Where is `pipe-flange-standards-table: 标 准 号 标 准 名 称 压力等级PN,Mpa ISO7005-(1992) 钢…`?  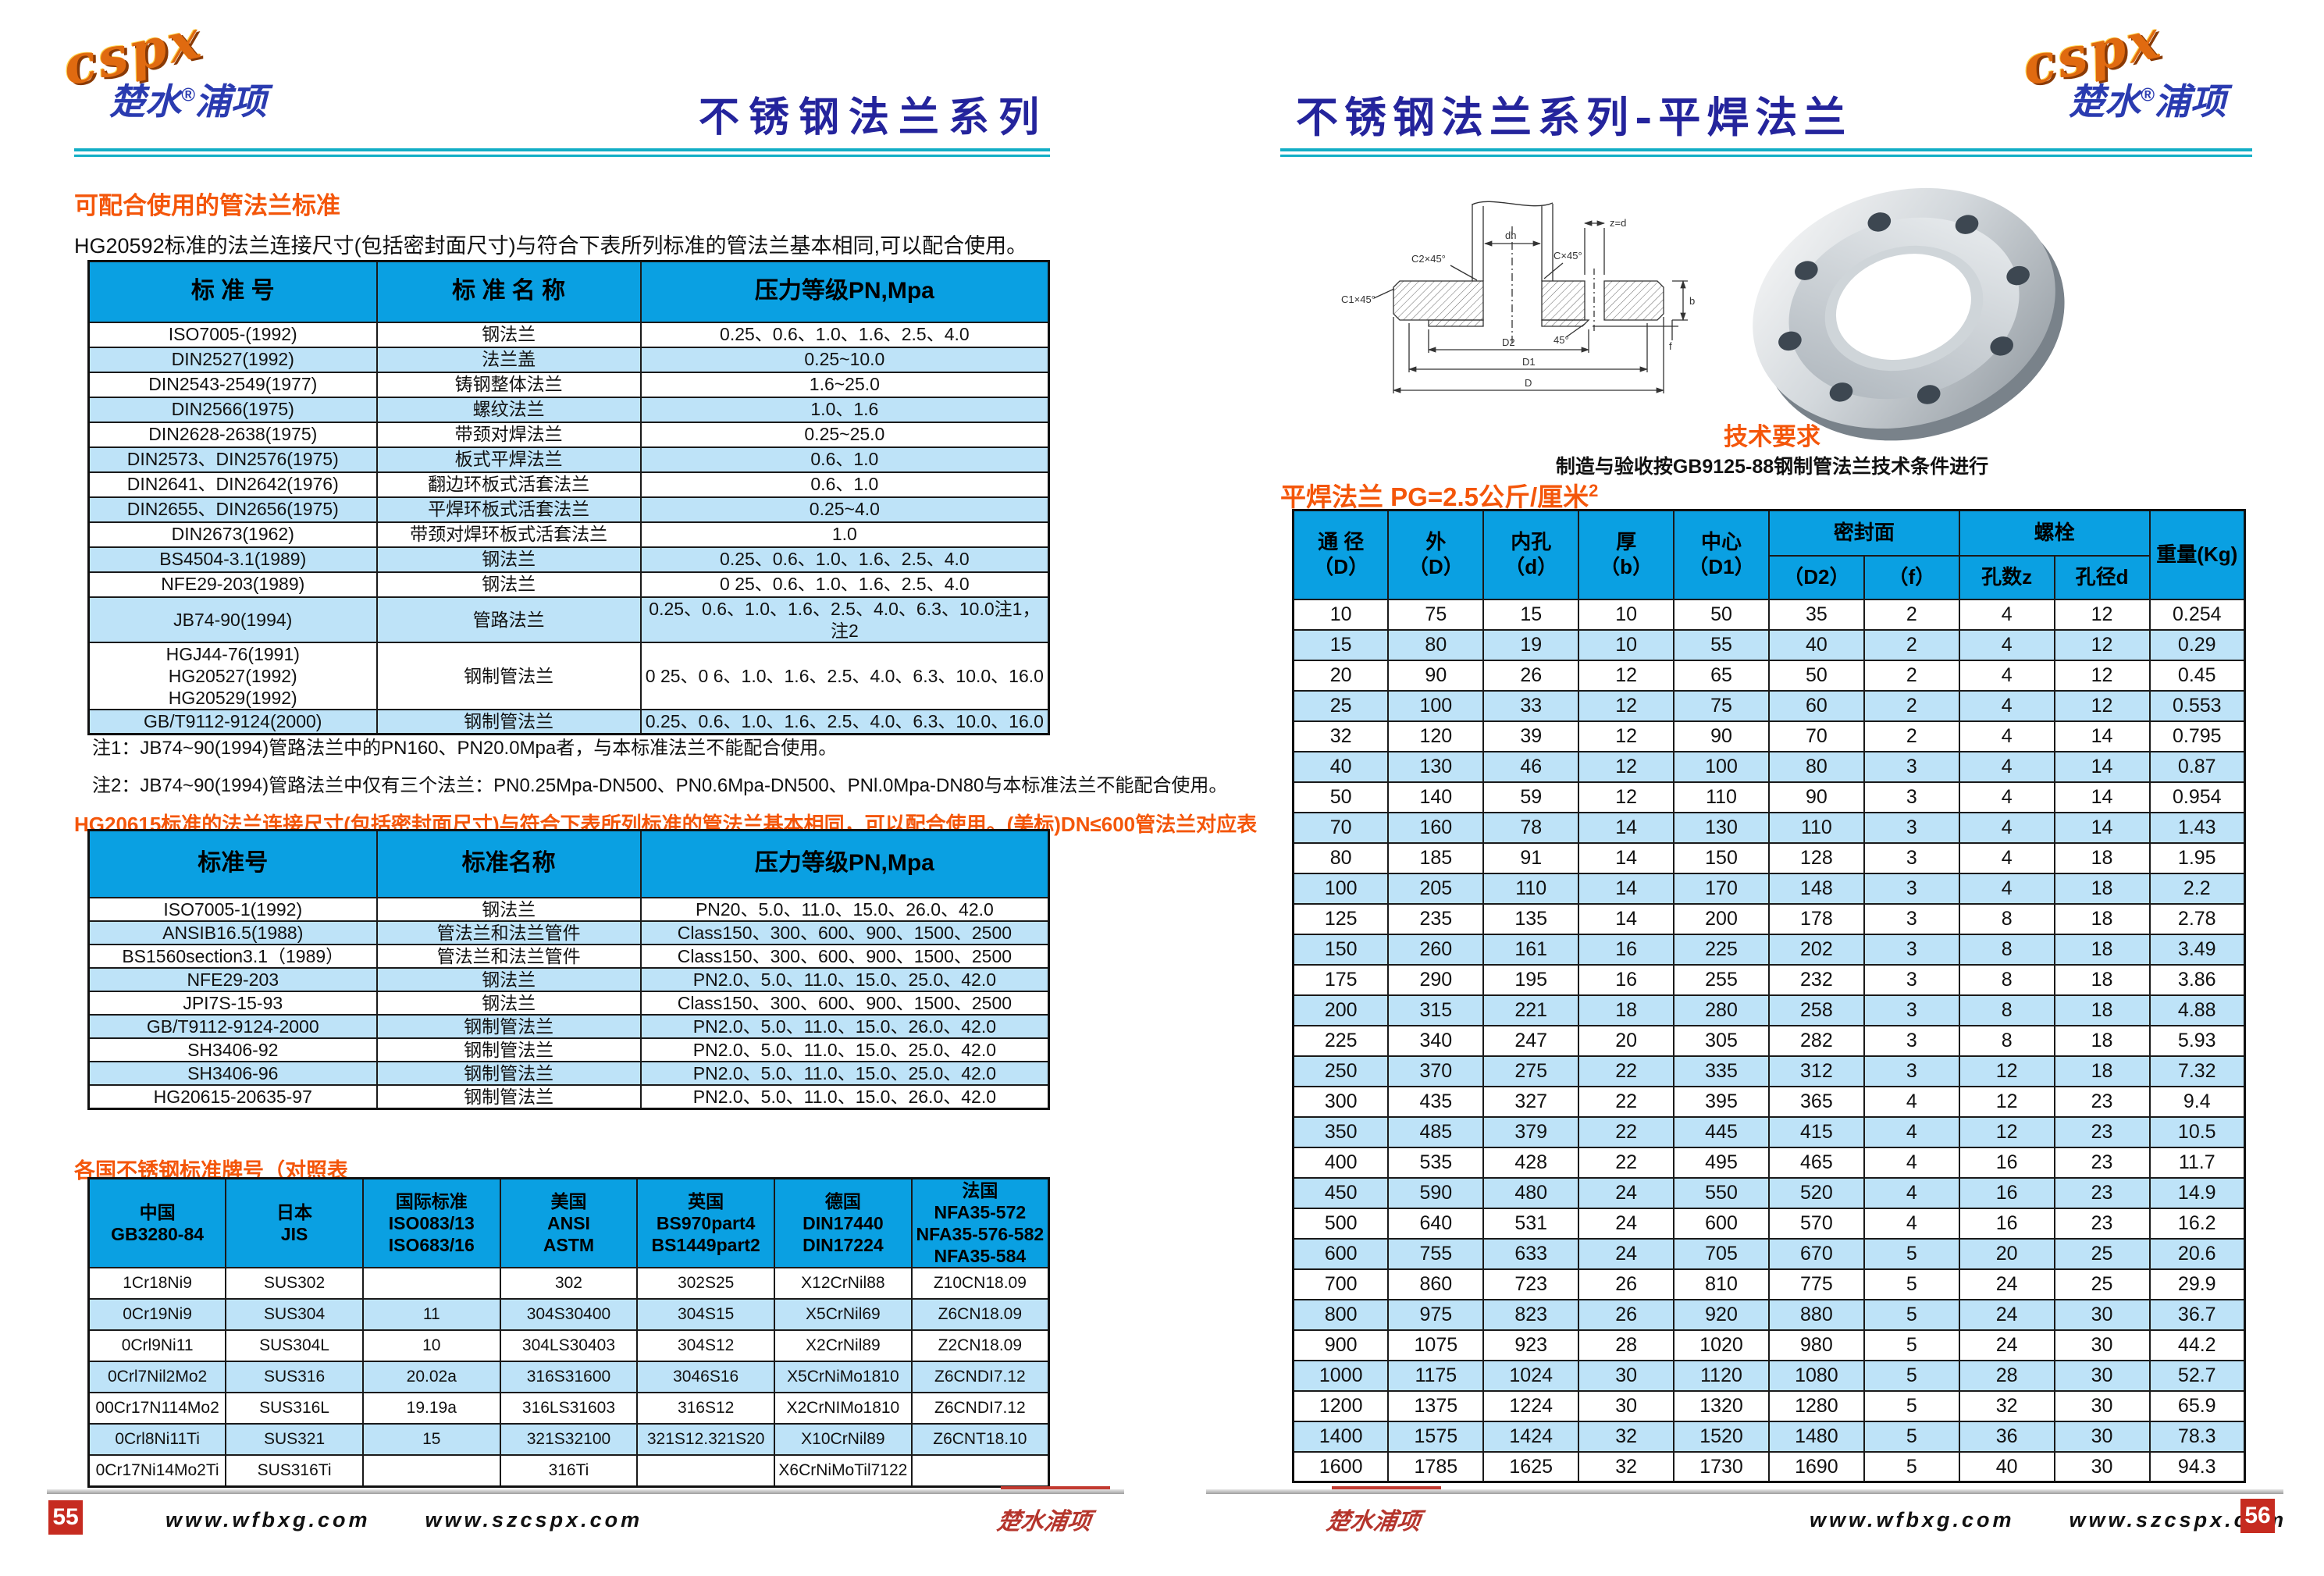 pipe-flange-standards-table: 标 准 号 标 准 名 称 压力等级PN,Mpa ISO7005-(1992) 钢… is located at coordinates (568, 498).